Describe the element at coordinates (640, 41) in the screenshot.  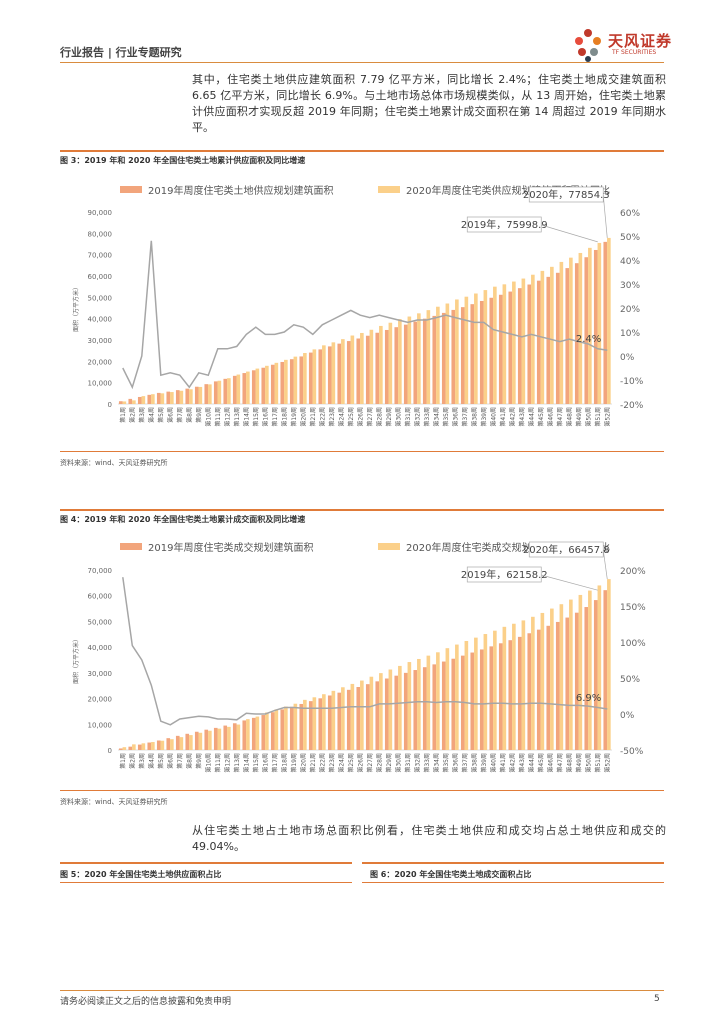
I see `logo-text: 天风证券` at that location.